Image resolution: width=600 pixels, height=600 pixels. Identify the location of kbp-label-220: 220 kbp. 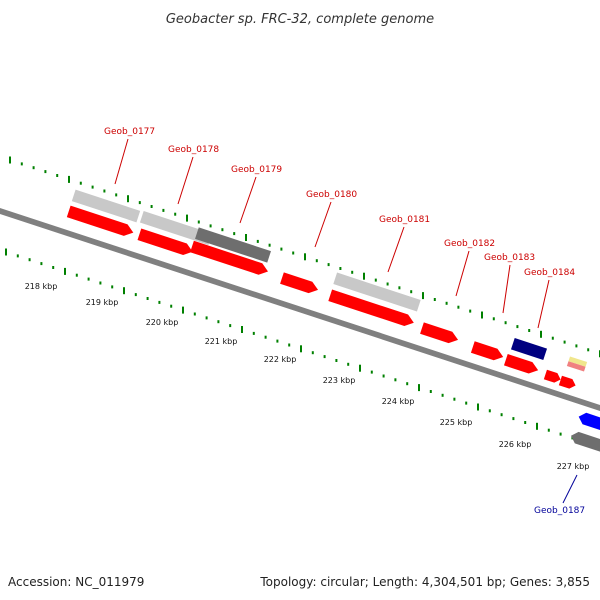
(162, 322).